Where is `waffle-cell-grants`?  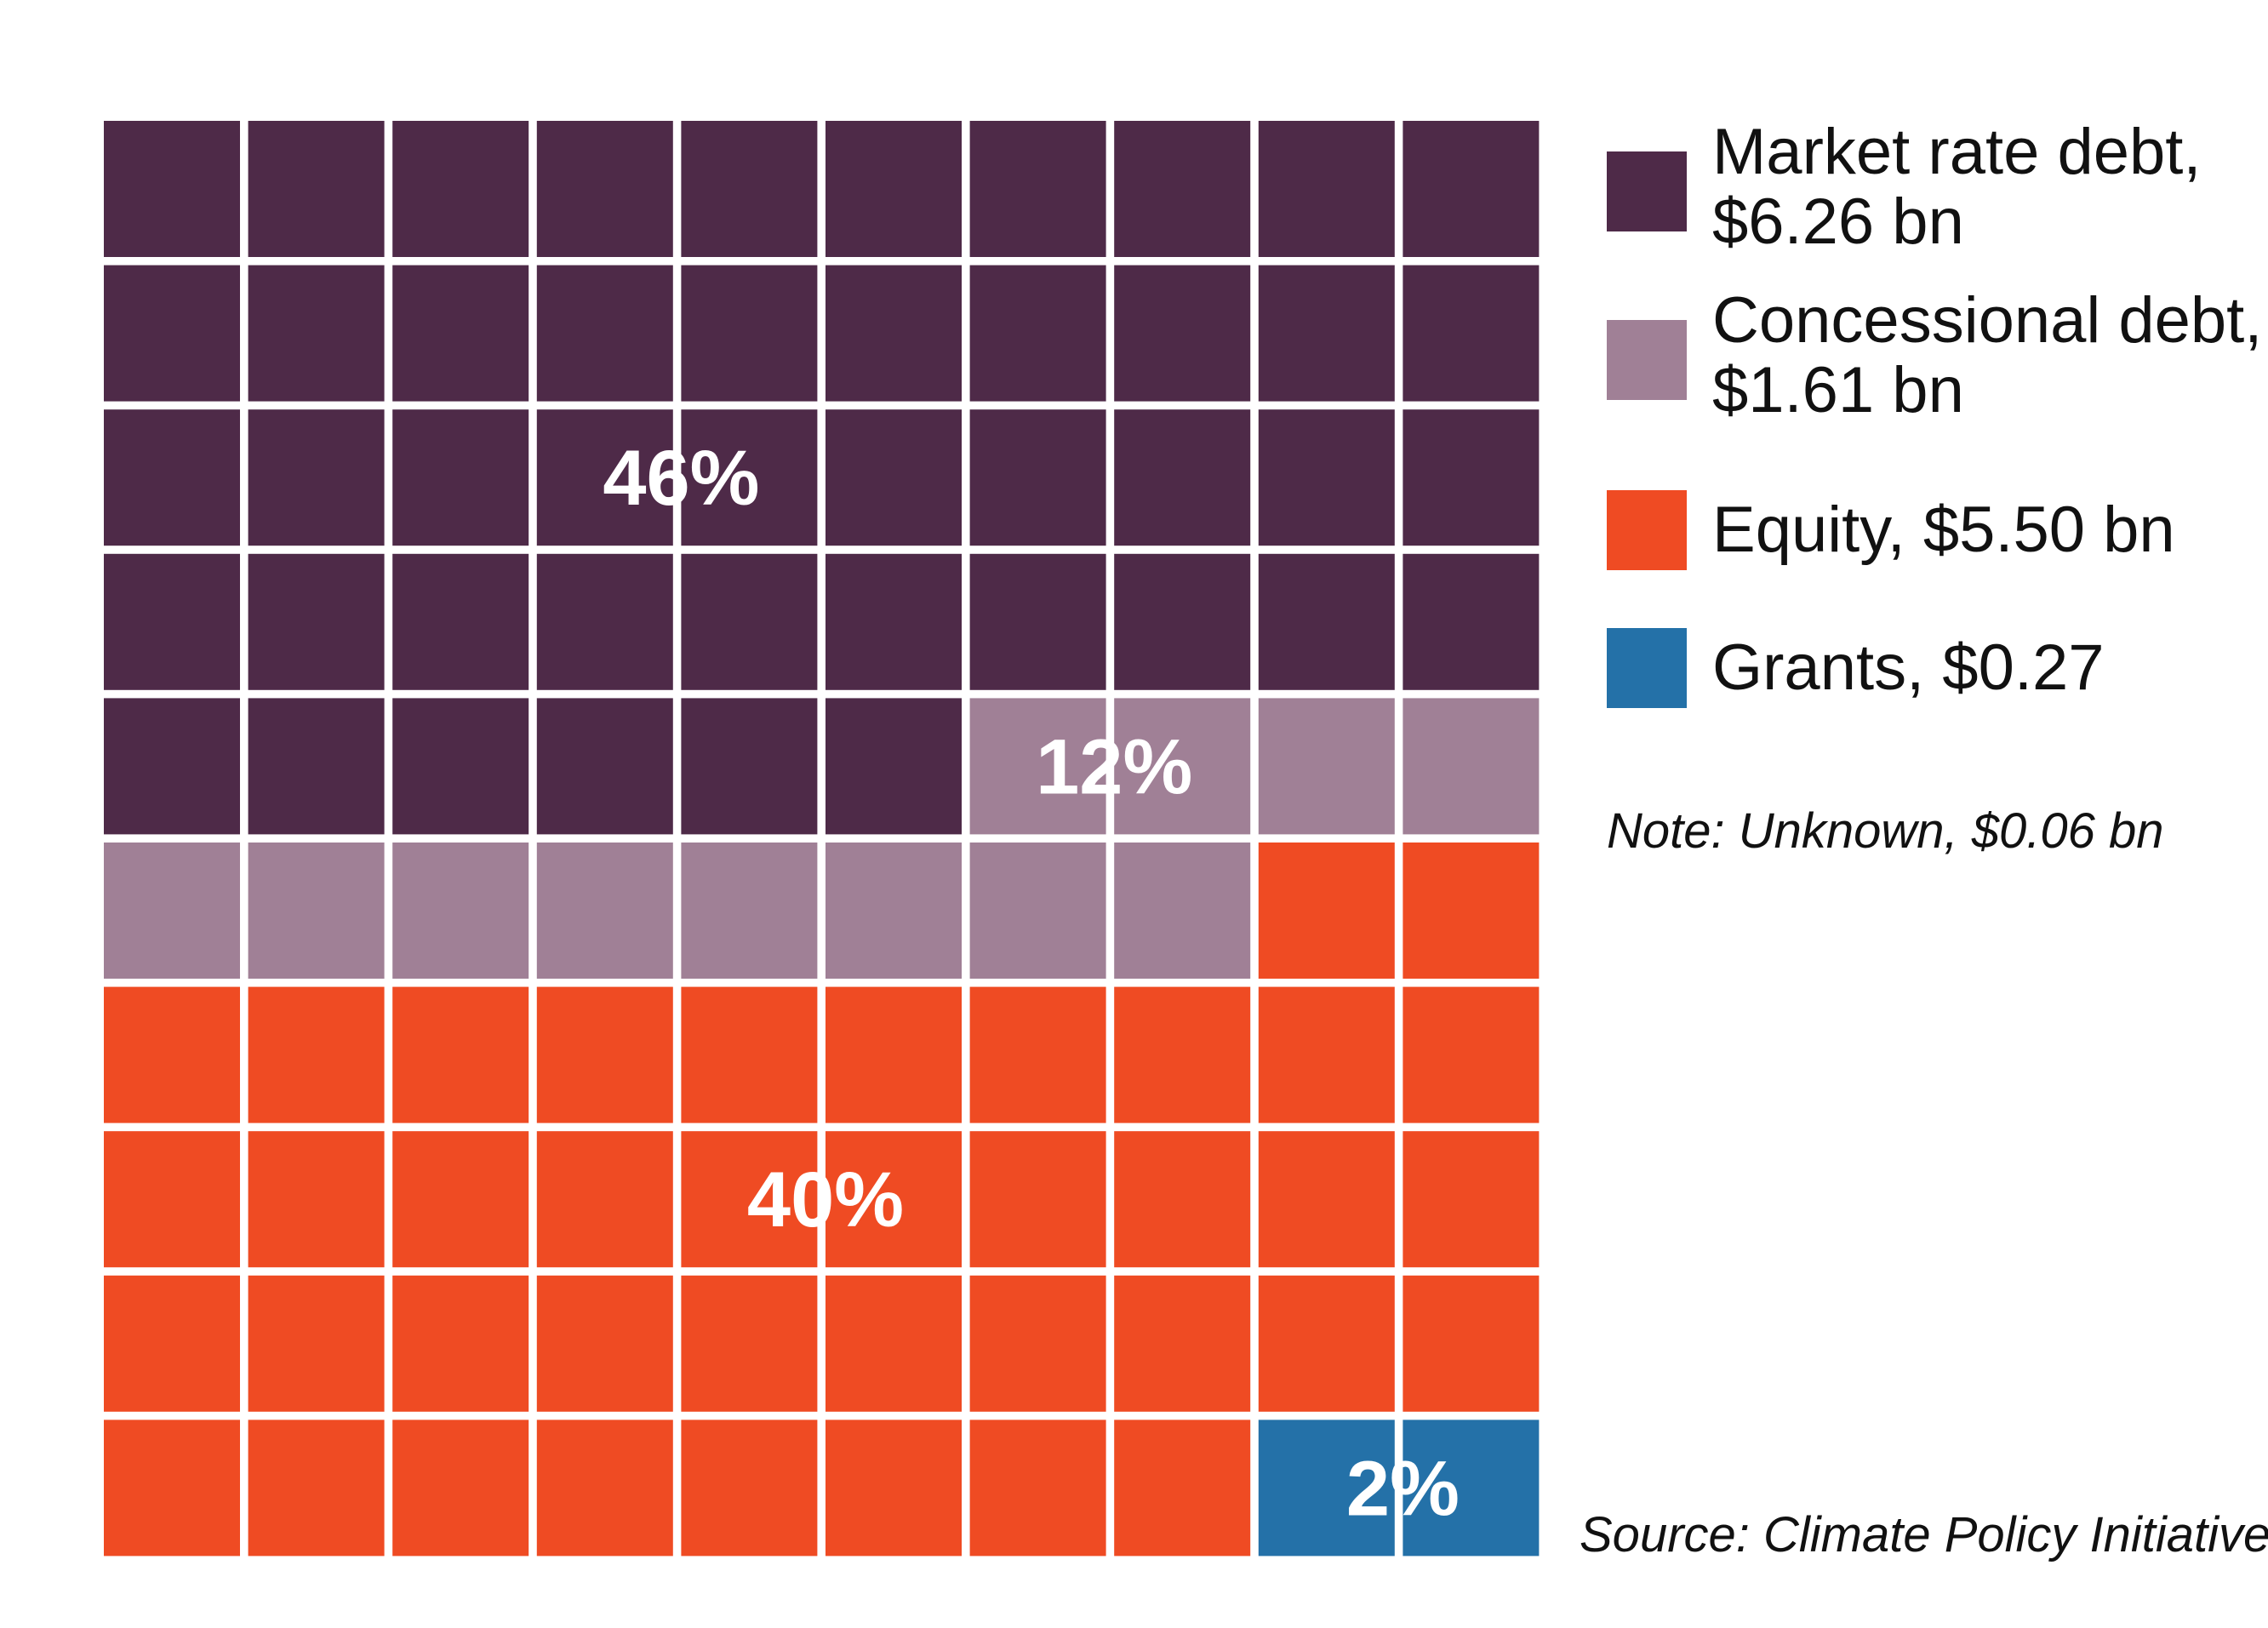
waffle-cell-grants is located at coordinates (1326, 1488).